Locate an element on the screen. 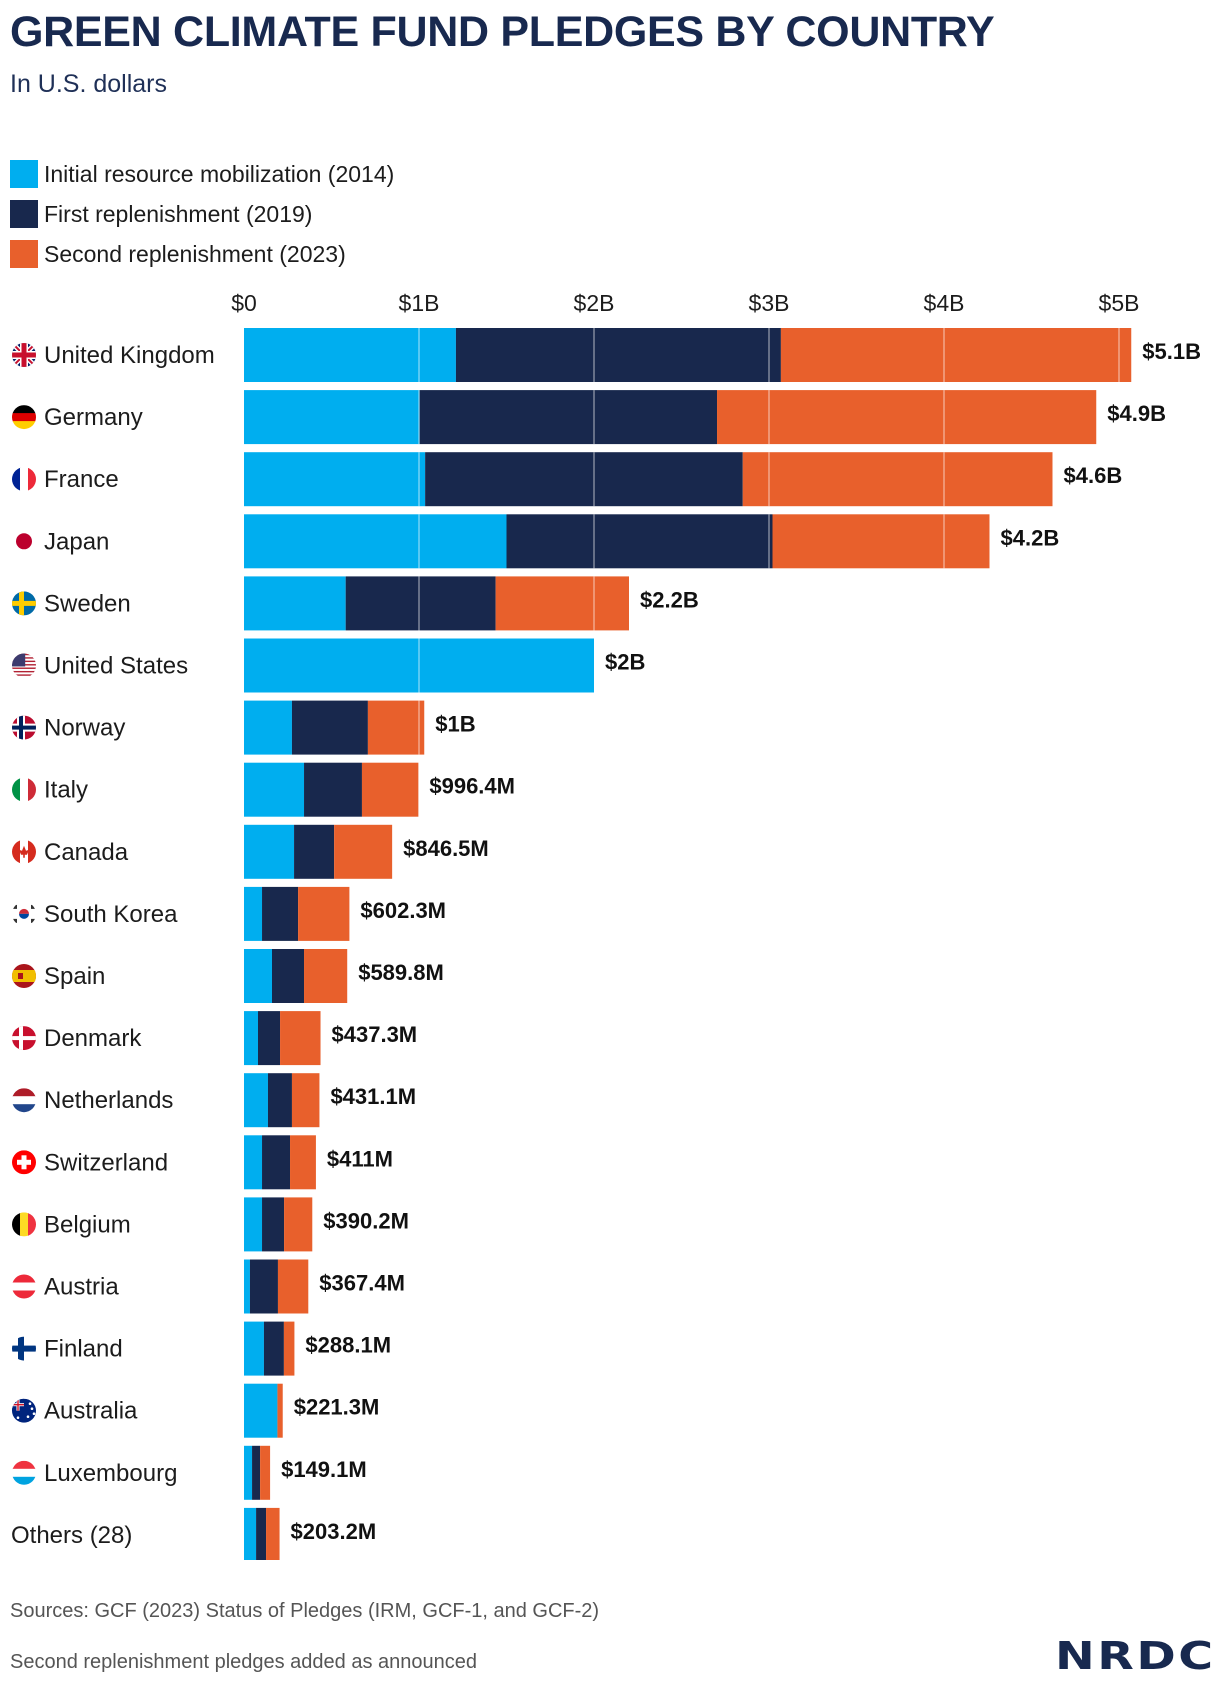 This screenshot has height=1690, width=1220. country-label: Switzerland is located at coordinates (106, 1162).